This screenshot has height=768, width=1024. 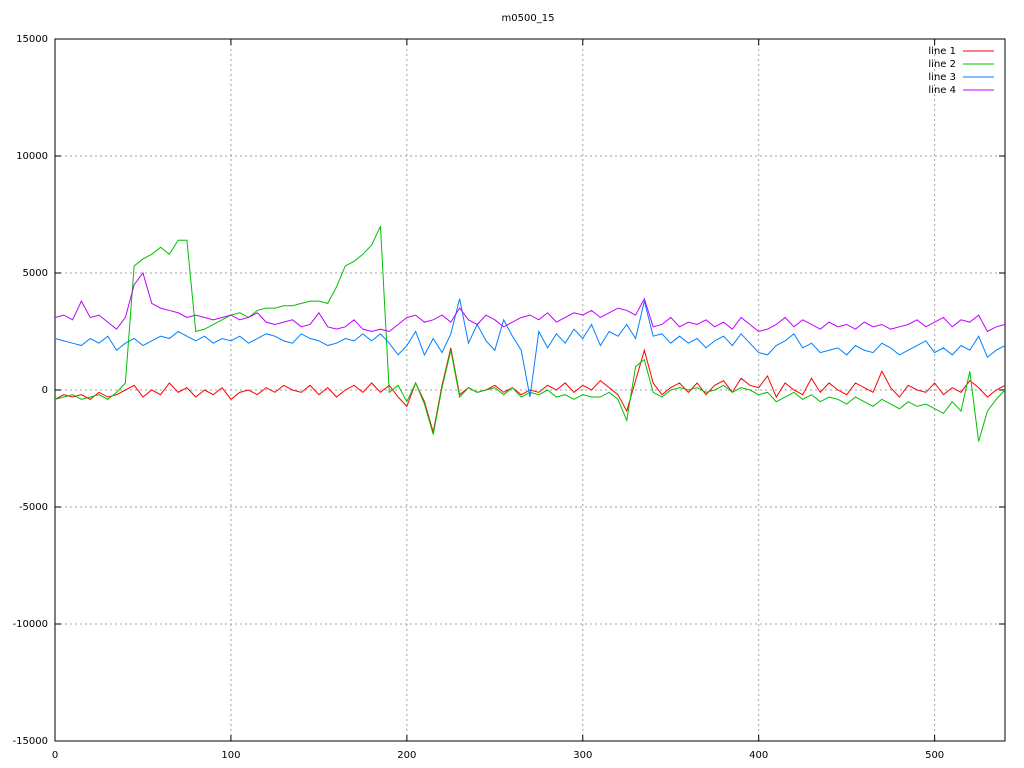 I want to click on x-tick-label: 400, so click(x=758, y=755).